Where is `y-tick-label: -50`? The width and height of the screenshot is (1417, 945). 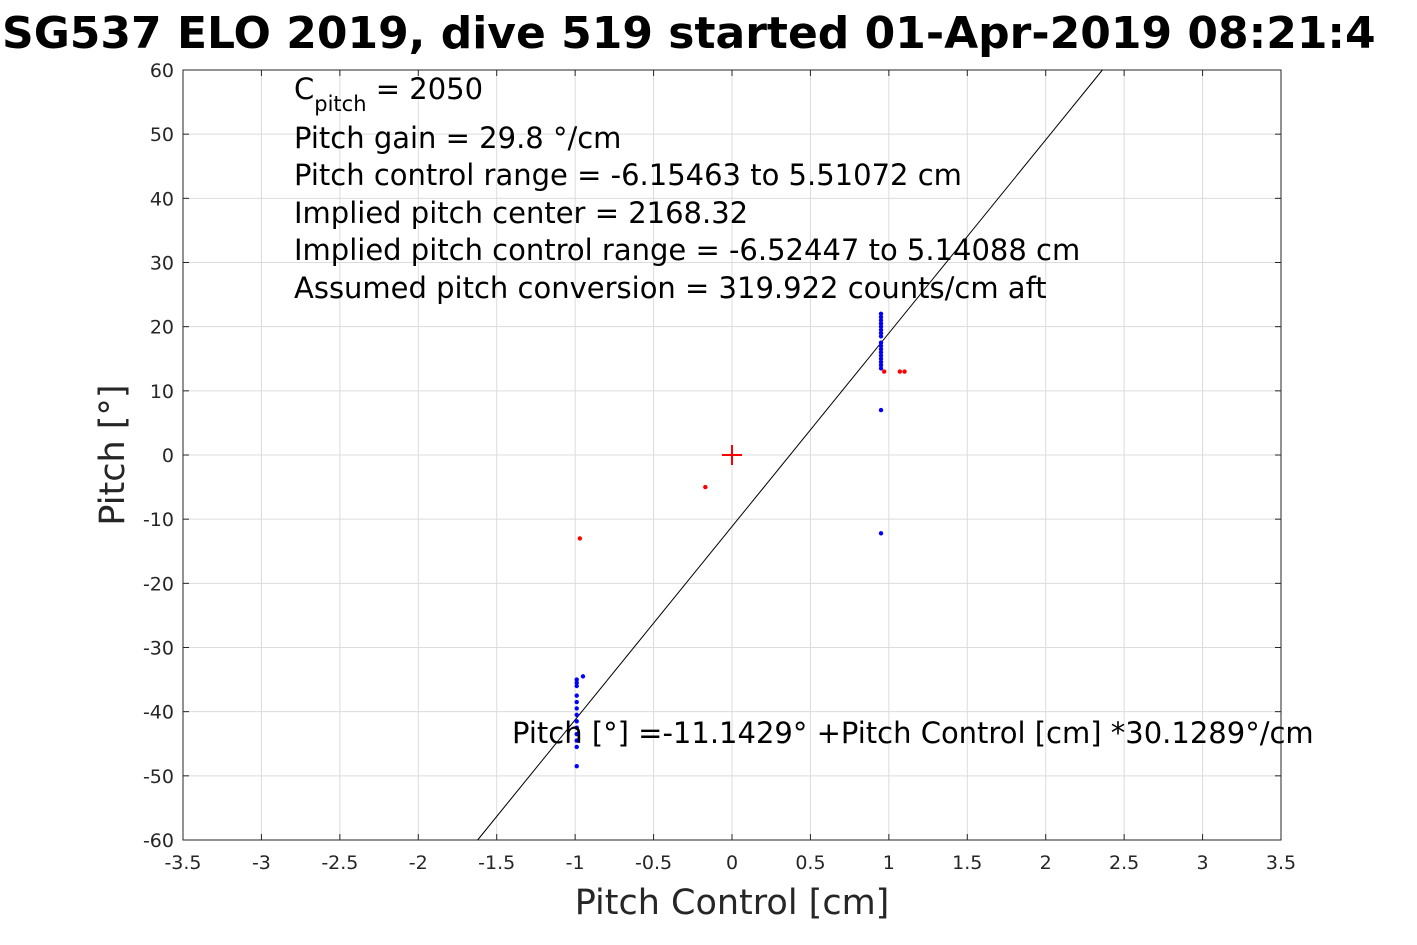
y-tick-label: -50 is located at coordinates (158, 777).